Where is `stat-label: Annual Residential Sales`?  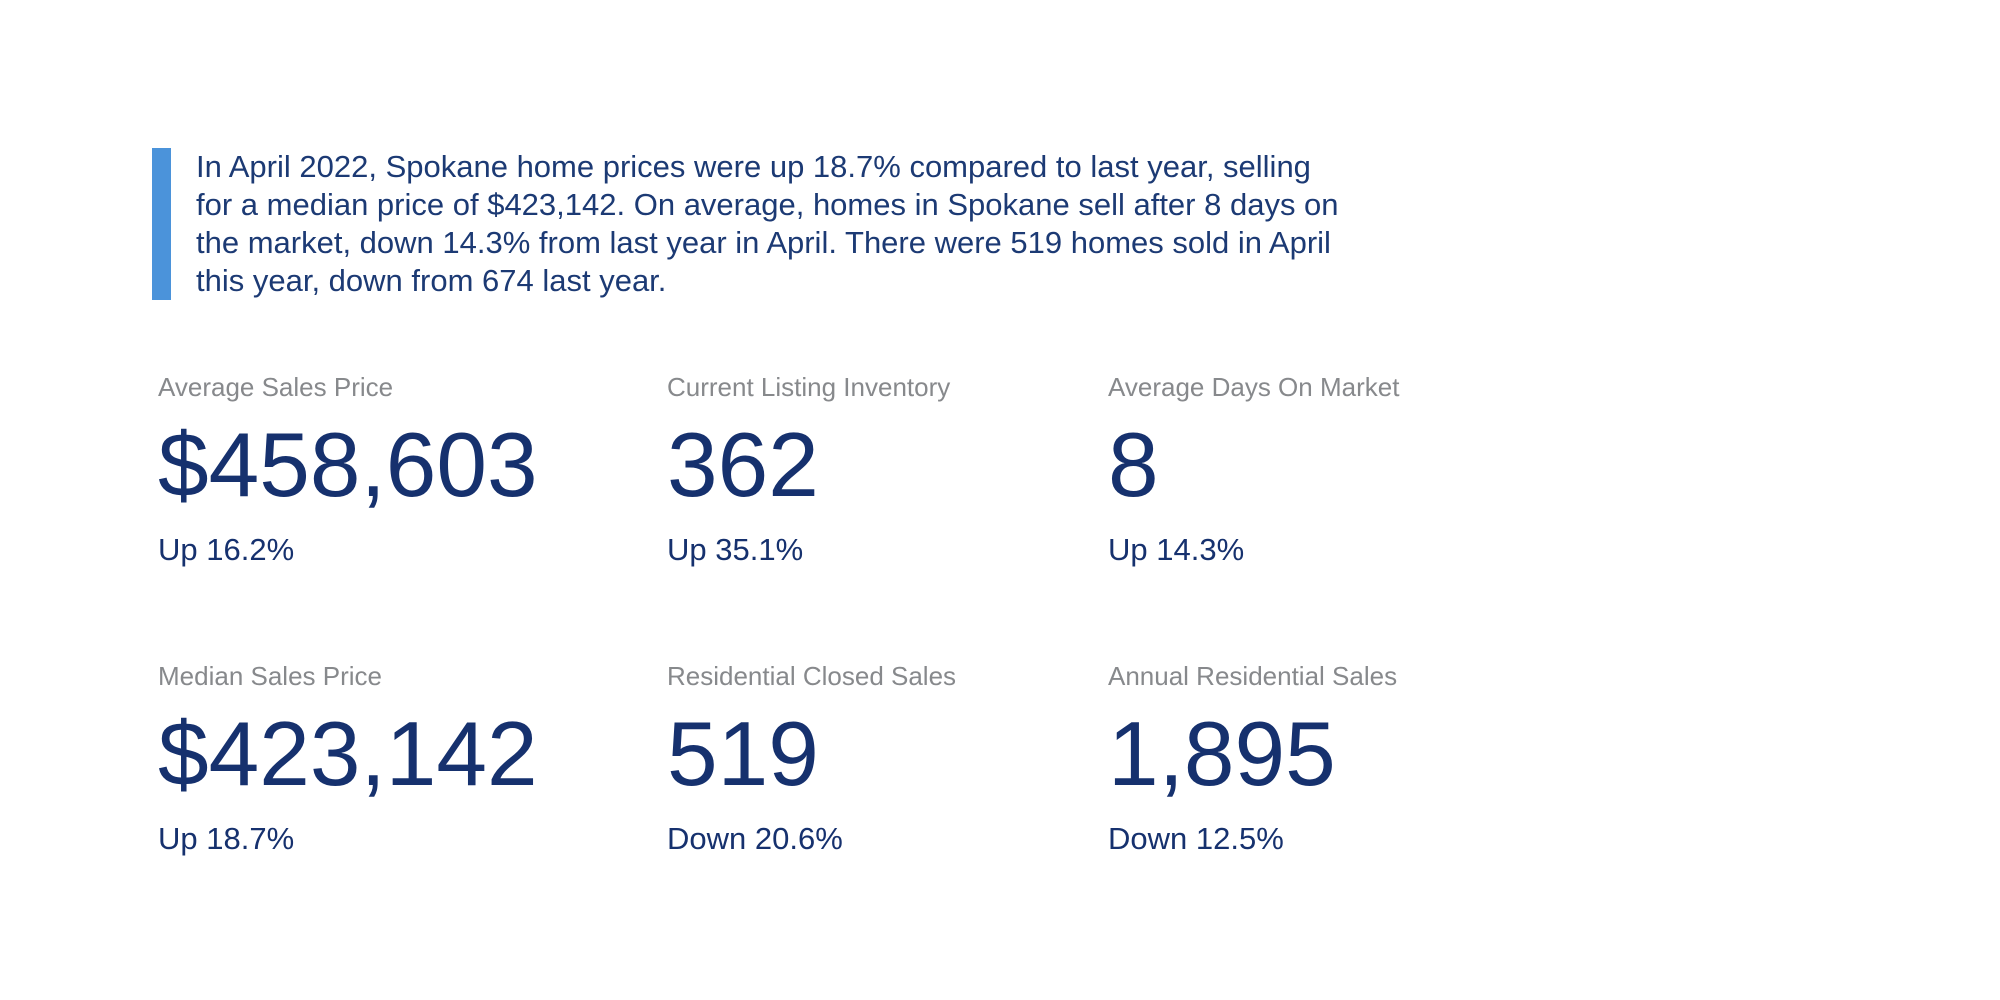
stat-label: Annual Residential Sales is located at coordinates (1253, 676).